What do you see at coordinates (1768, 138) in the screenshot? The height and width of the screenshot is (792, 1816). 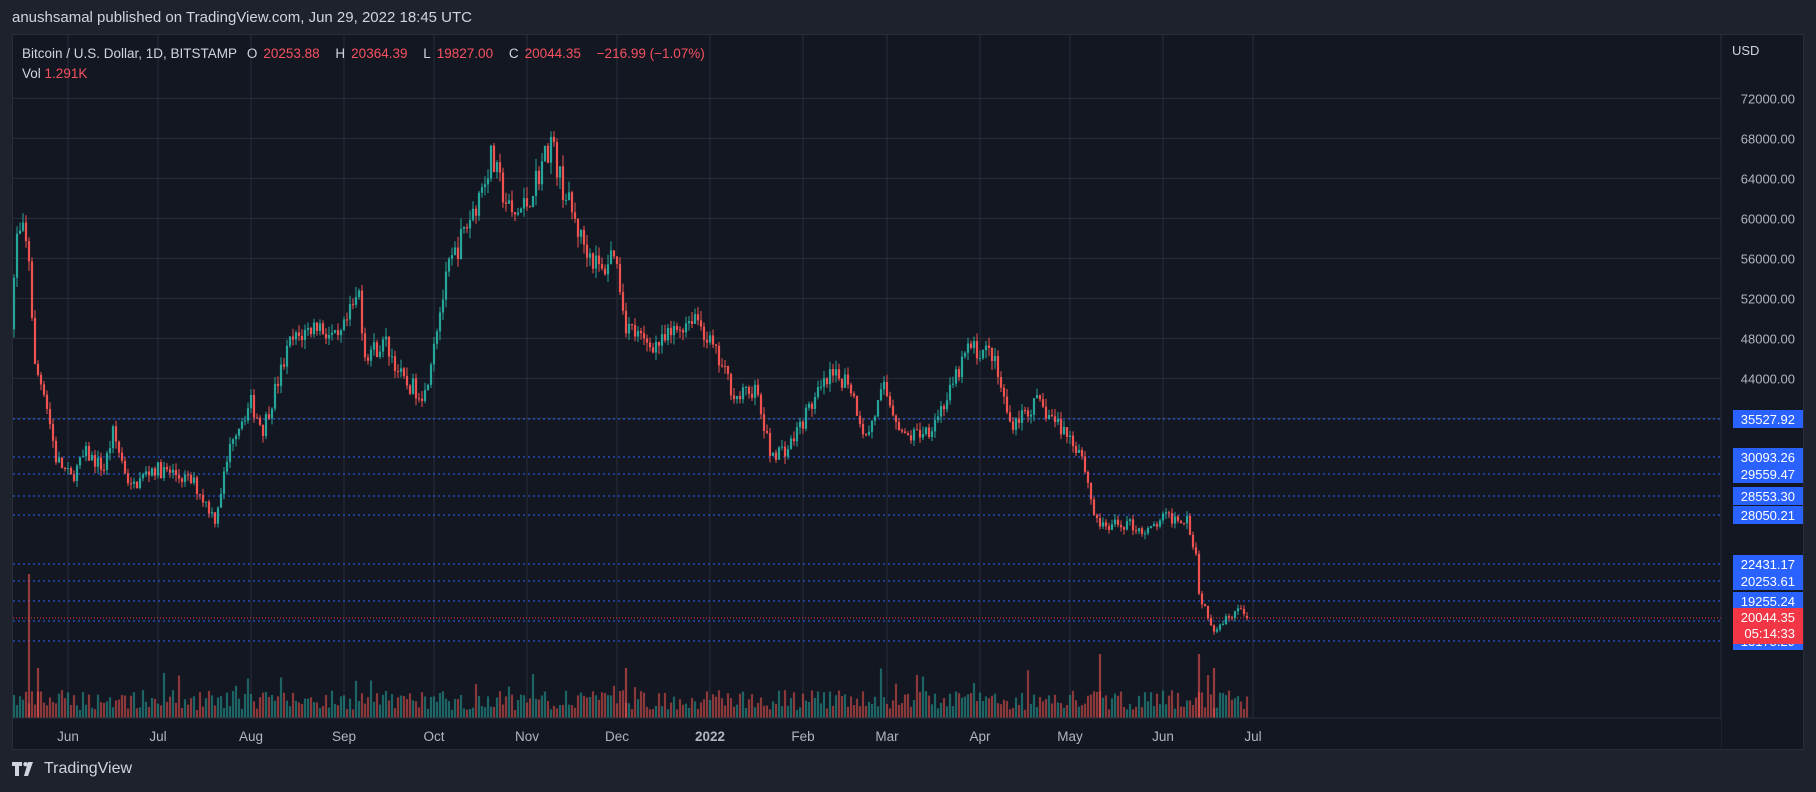 I see `y-tick-label: 68000.00` at bounding box center [1768, 138].